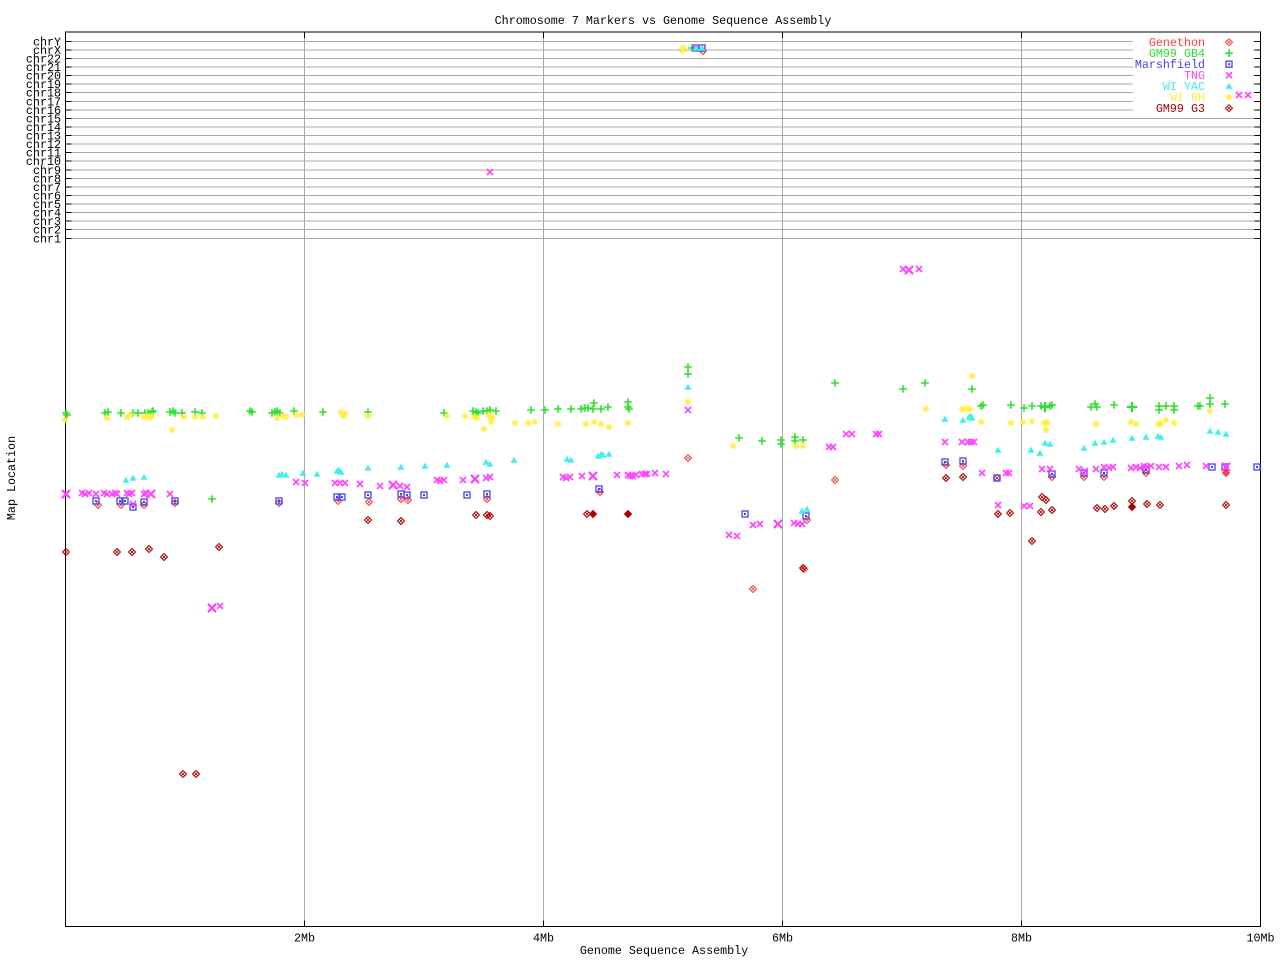  What do you see at coordinates (43, 145) in the screenshot?
I see `svg-text: chr12` at bounding box center [43, 145].